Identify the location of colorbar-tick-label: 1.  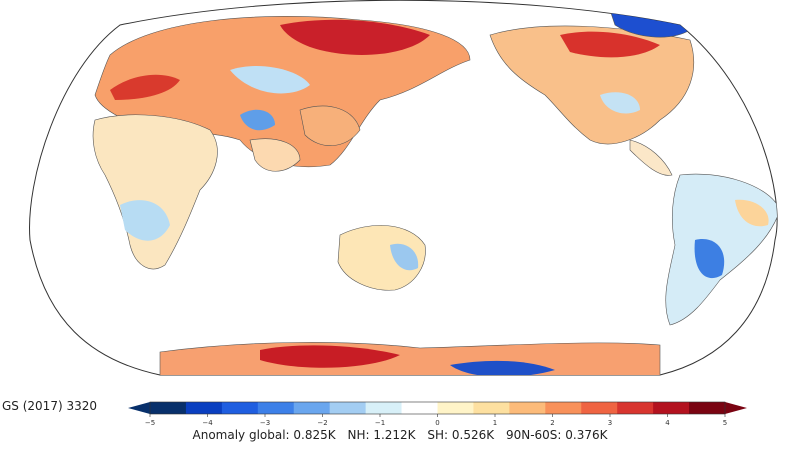
(495, 423).